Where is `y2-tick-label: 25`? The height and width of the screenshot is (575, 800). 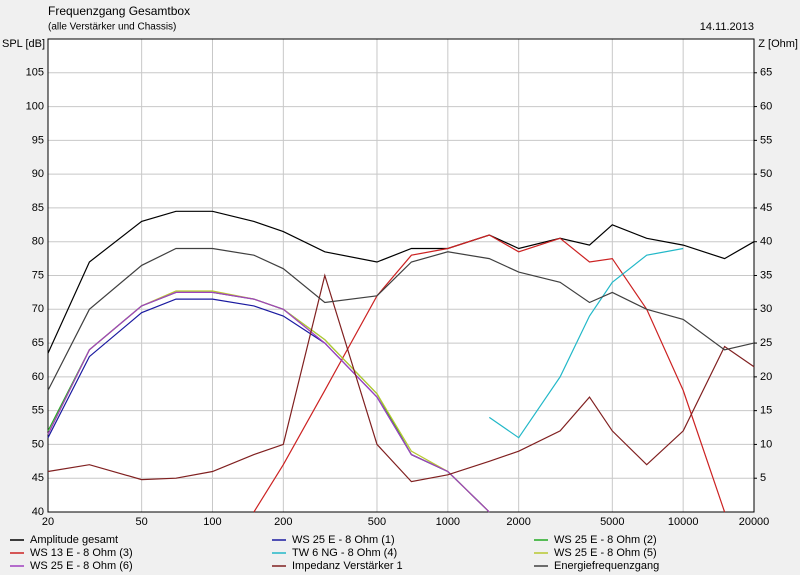
y2-tick-label: 25 is located at coordinates (766, 343).